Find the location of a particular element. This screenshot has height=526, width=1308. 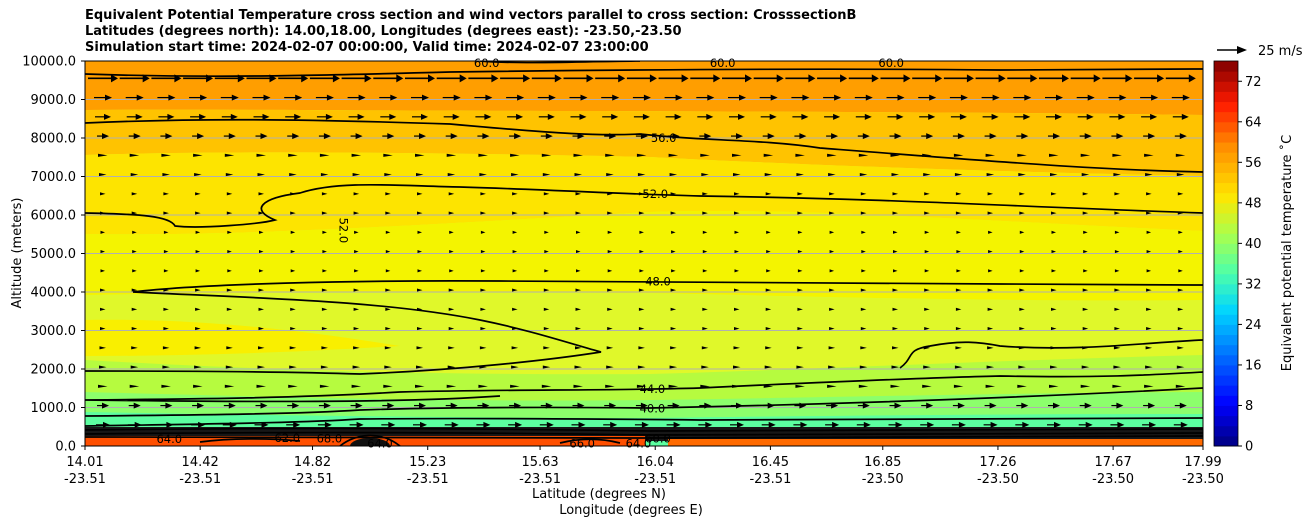

y-tick-label: 2000.0 is located at coordinates (54, 370).